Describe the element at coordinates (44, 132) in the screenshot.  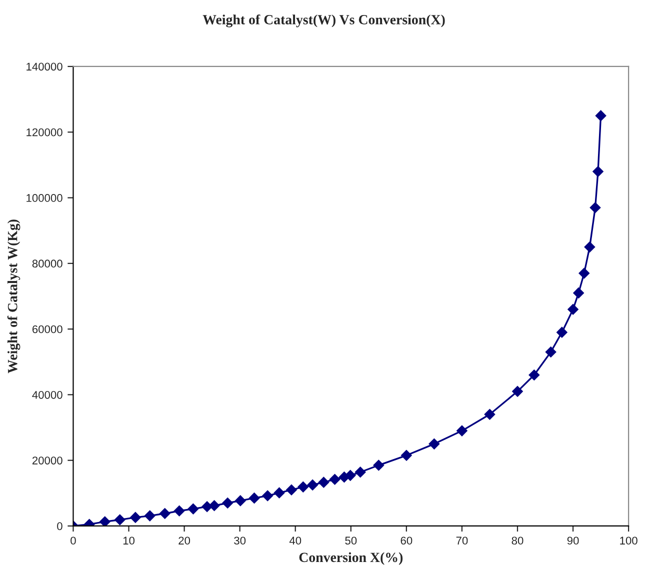
I see `y-tick-label: 120000` at that location.